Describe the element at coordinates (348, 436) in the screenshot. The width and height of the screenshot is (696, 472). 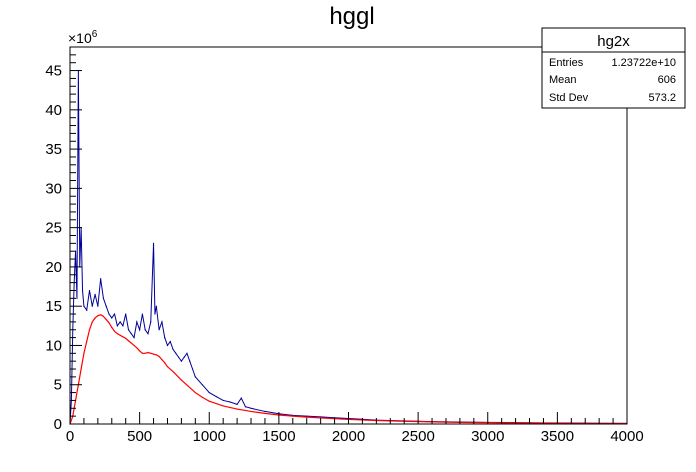
I see `x-tick-label: 2000` at that location.